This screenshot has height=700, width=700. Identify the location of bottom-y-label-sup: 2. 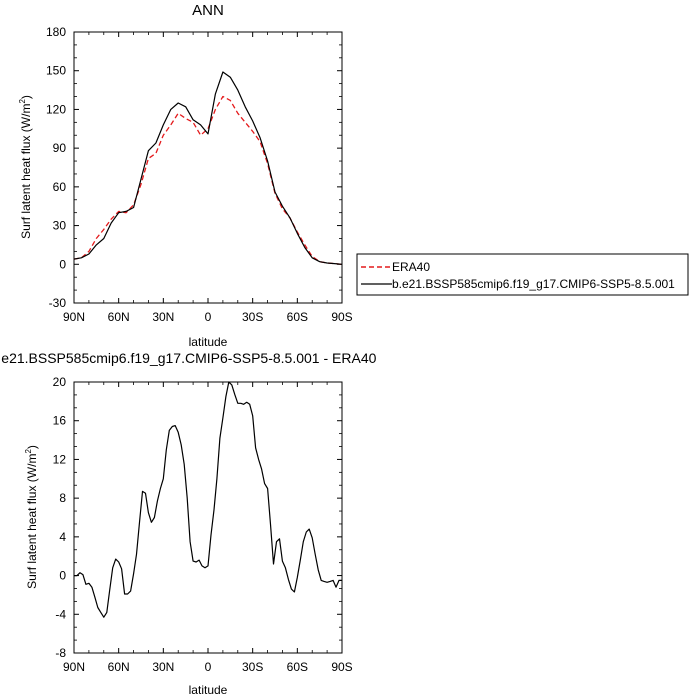
(28, 451).